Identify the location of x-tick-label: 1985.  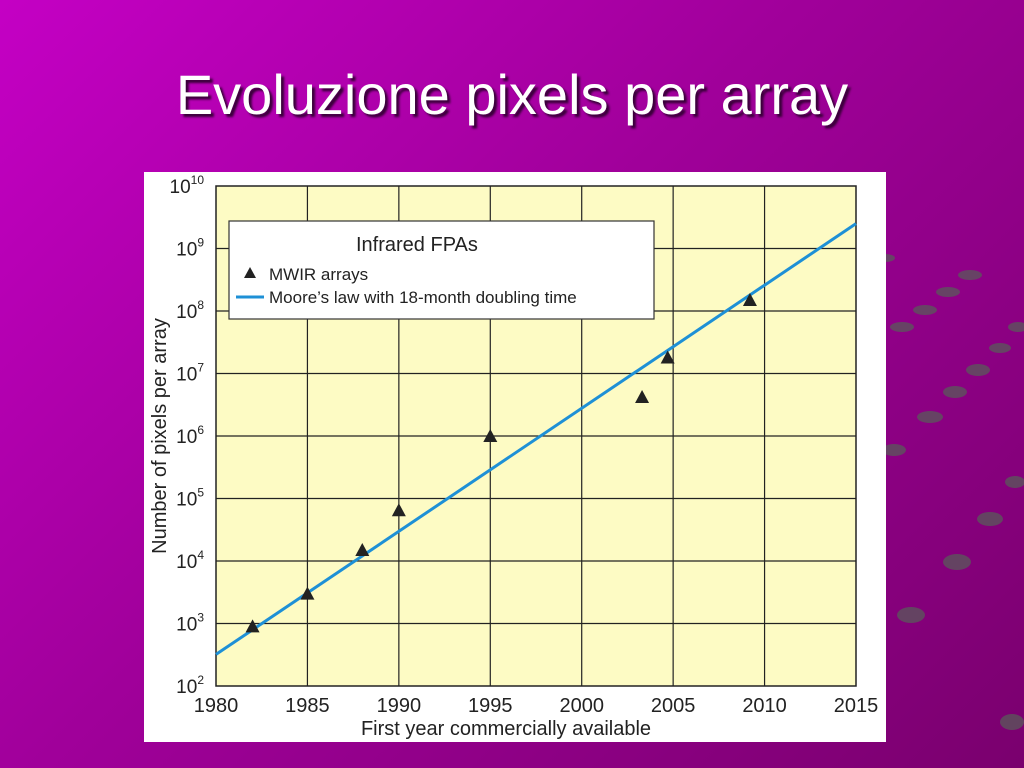
(307, 706).